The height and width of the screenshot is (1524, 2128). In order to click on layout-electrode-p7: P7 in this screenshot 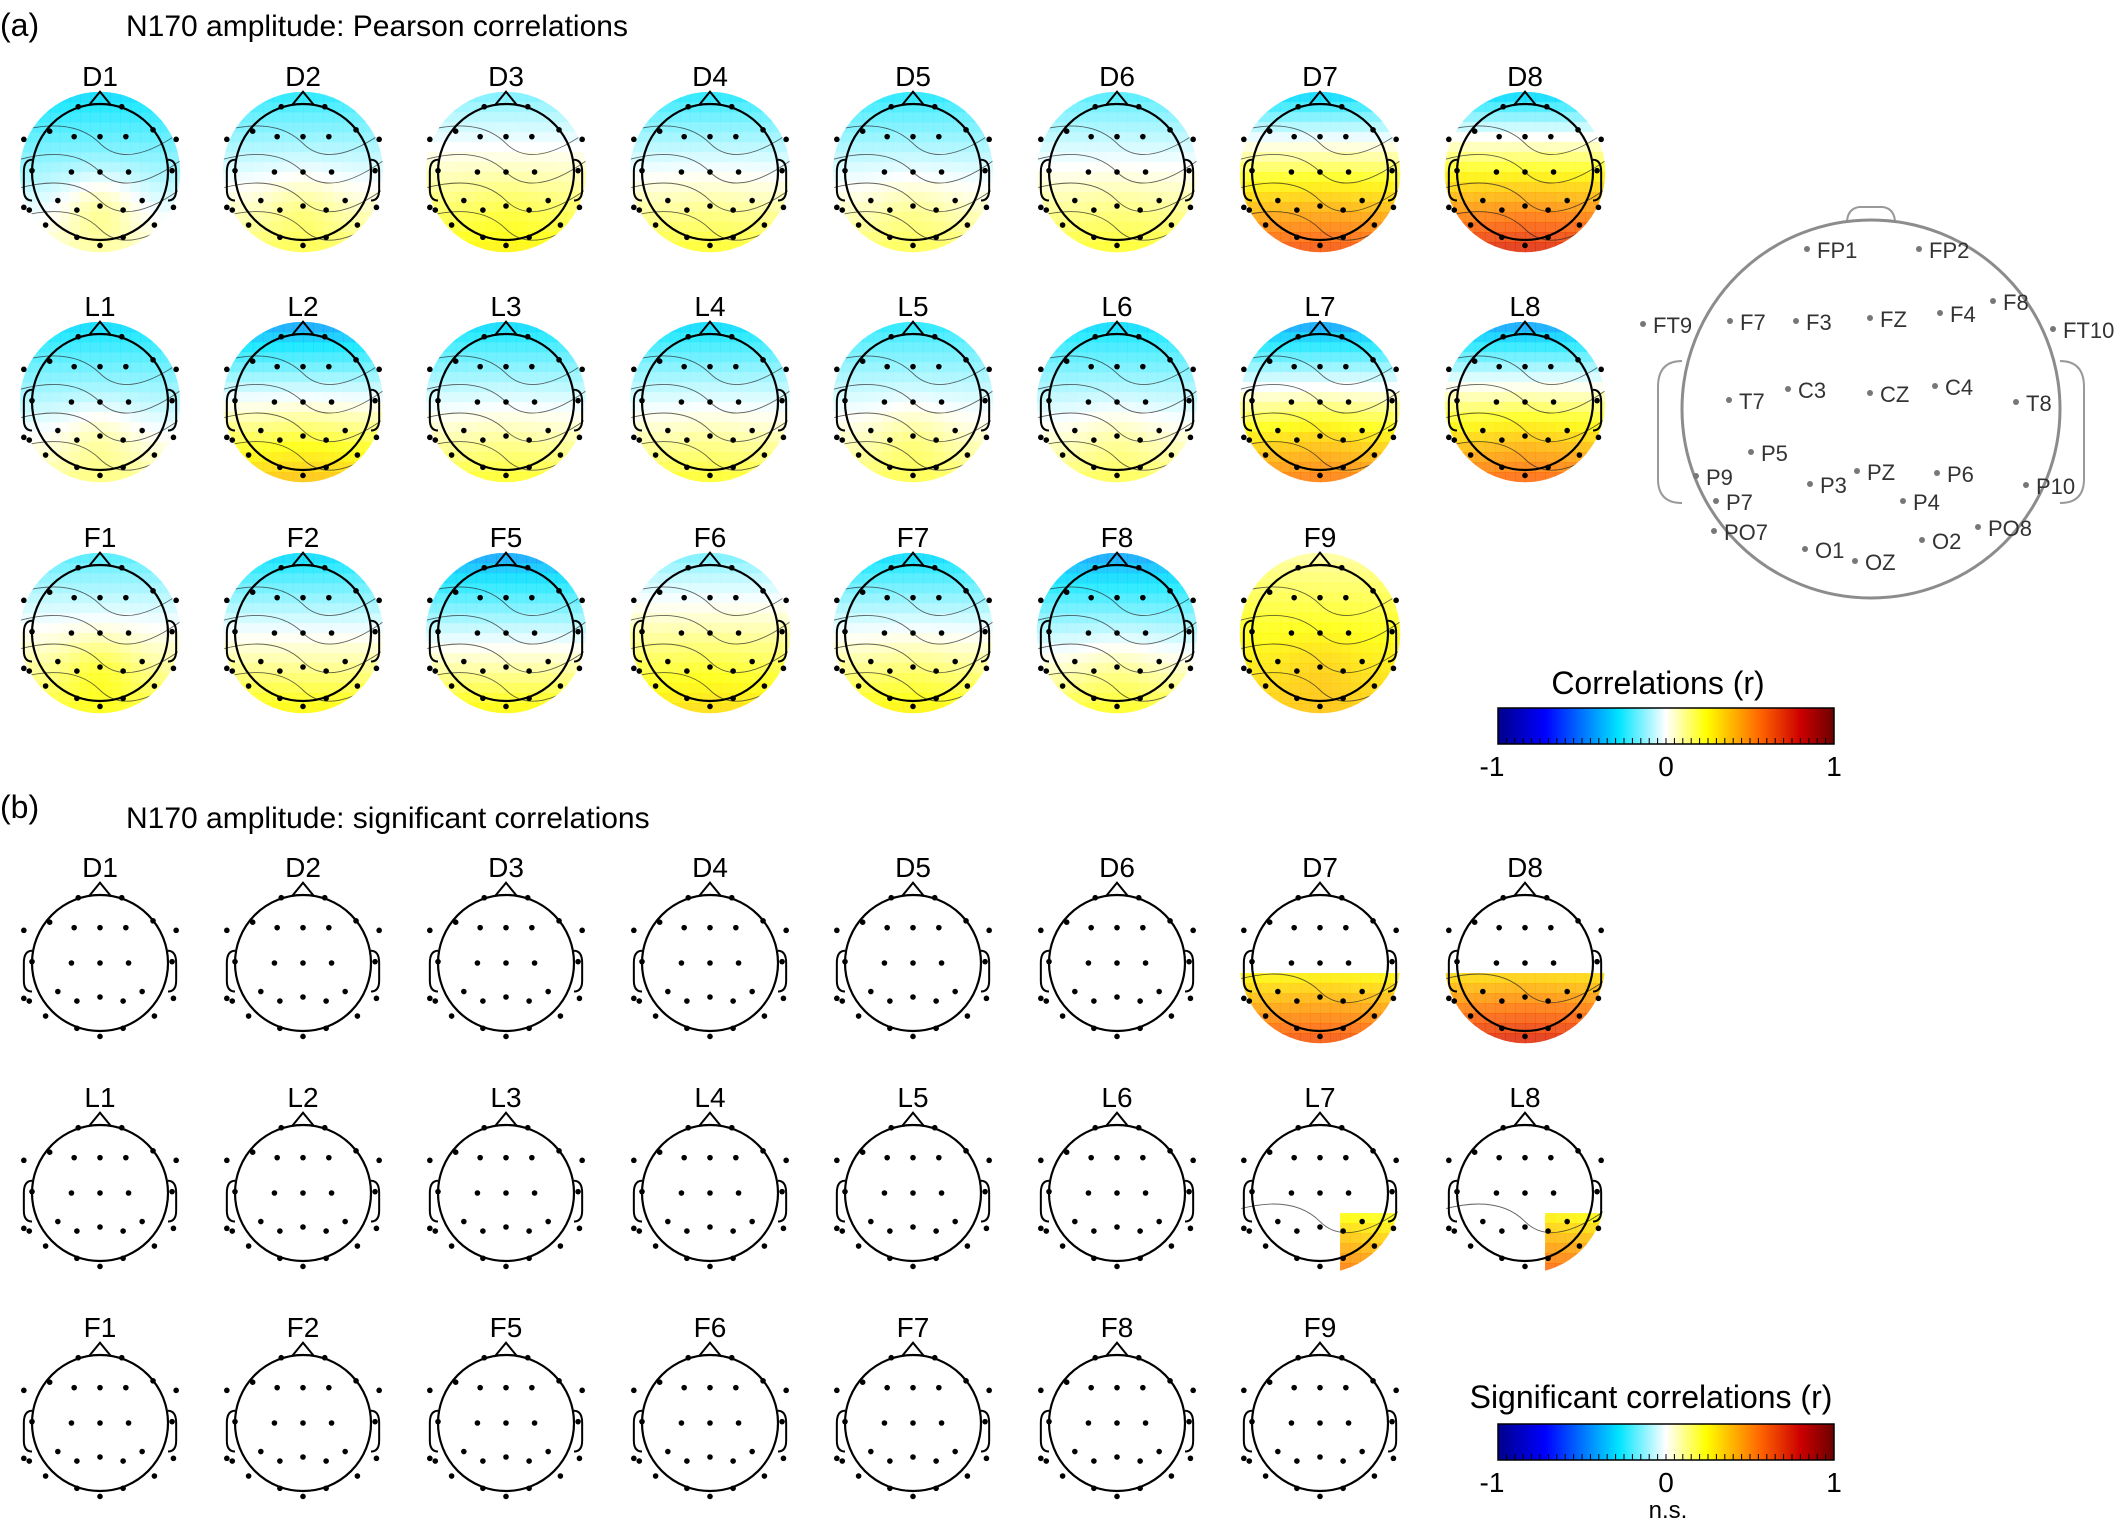, I will do `click(1739, 502)`.